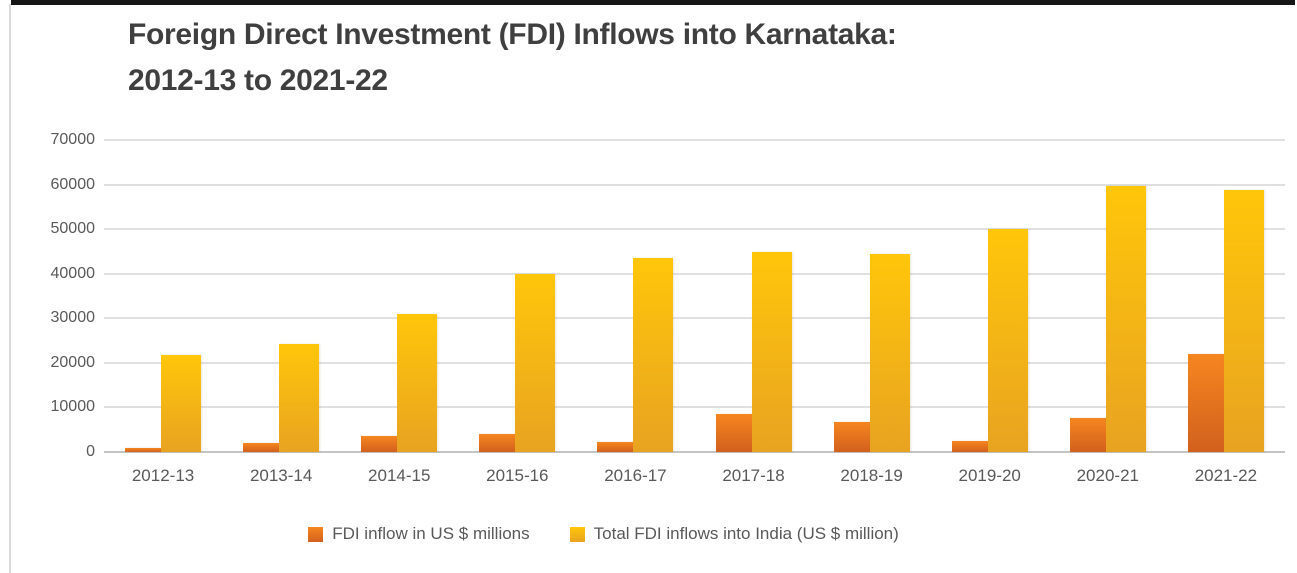 This screenshot has height=573, width=1297. What do you see at coordinates (73, 407) in the screenshot?
I see `y-tick-label-10000: 10000` at bounding box center [73, 407].